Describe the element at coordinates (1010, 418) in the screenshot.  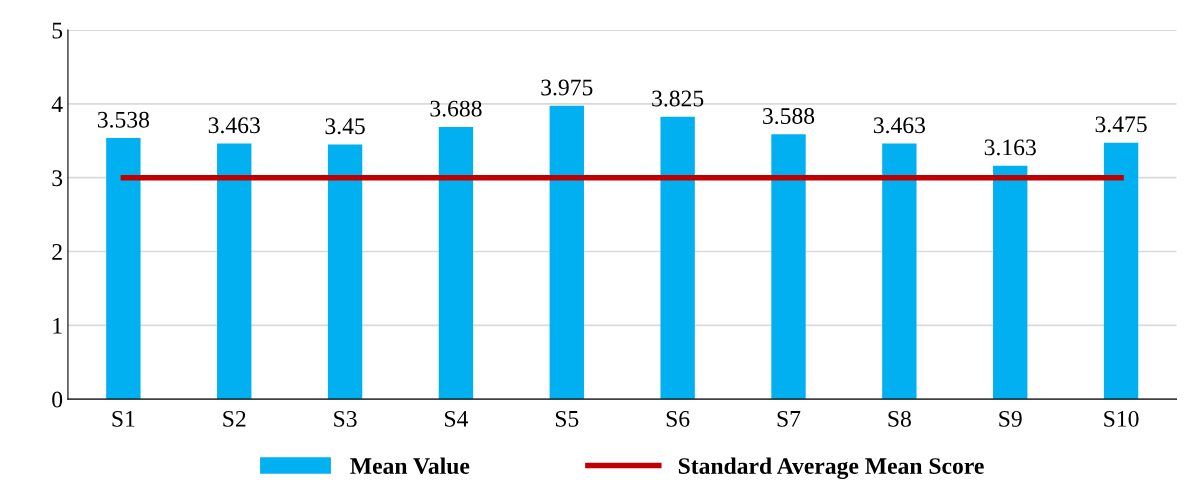
I see `x-tick-label: S9` at that location.